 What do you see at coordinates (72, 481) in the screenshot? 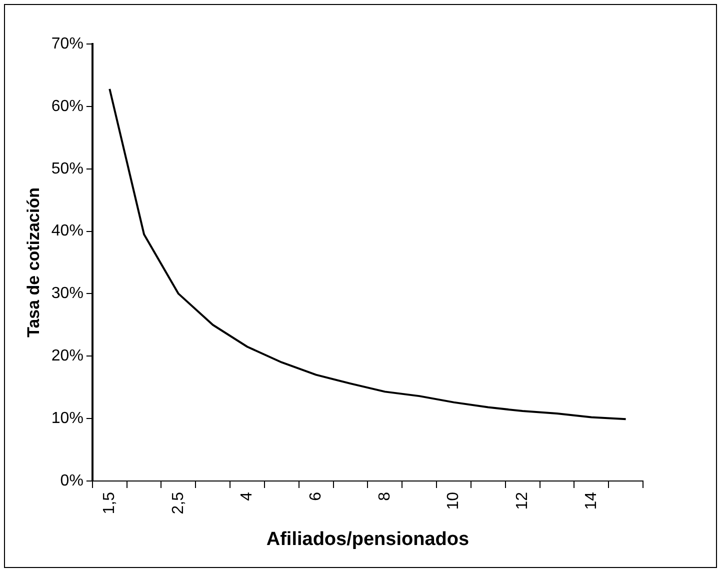
I see `y-tick-label: 0%` at bounding box center [72, 481].